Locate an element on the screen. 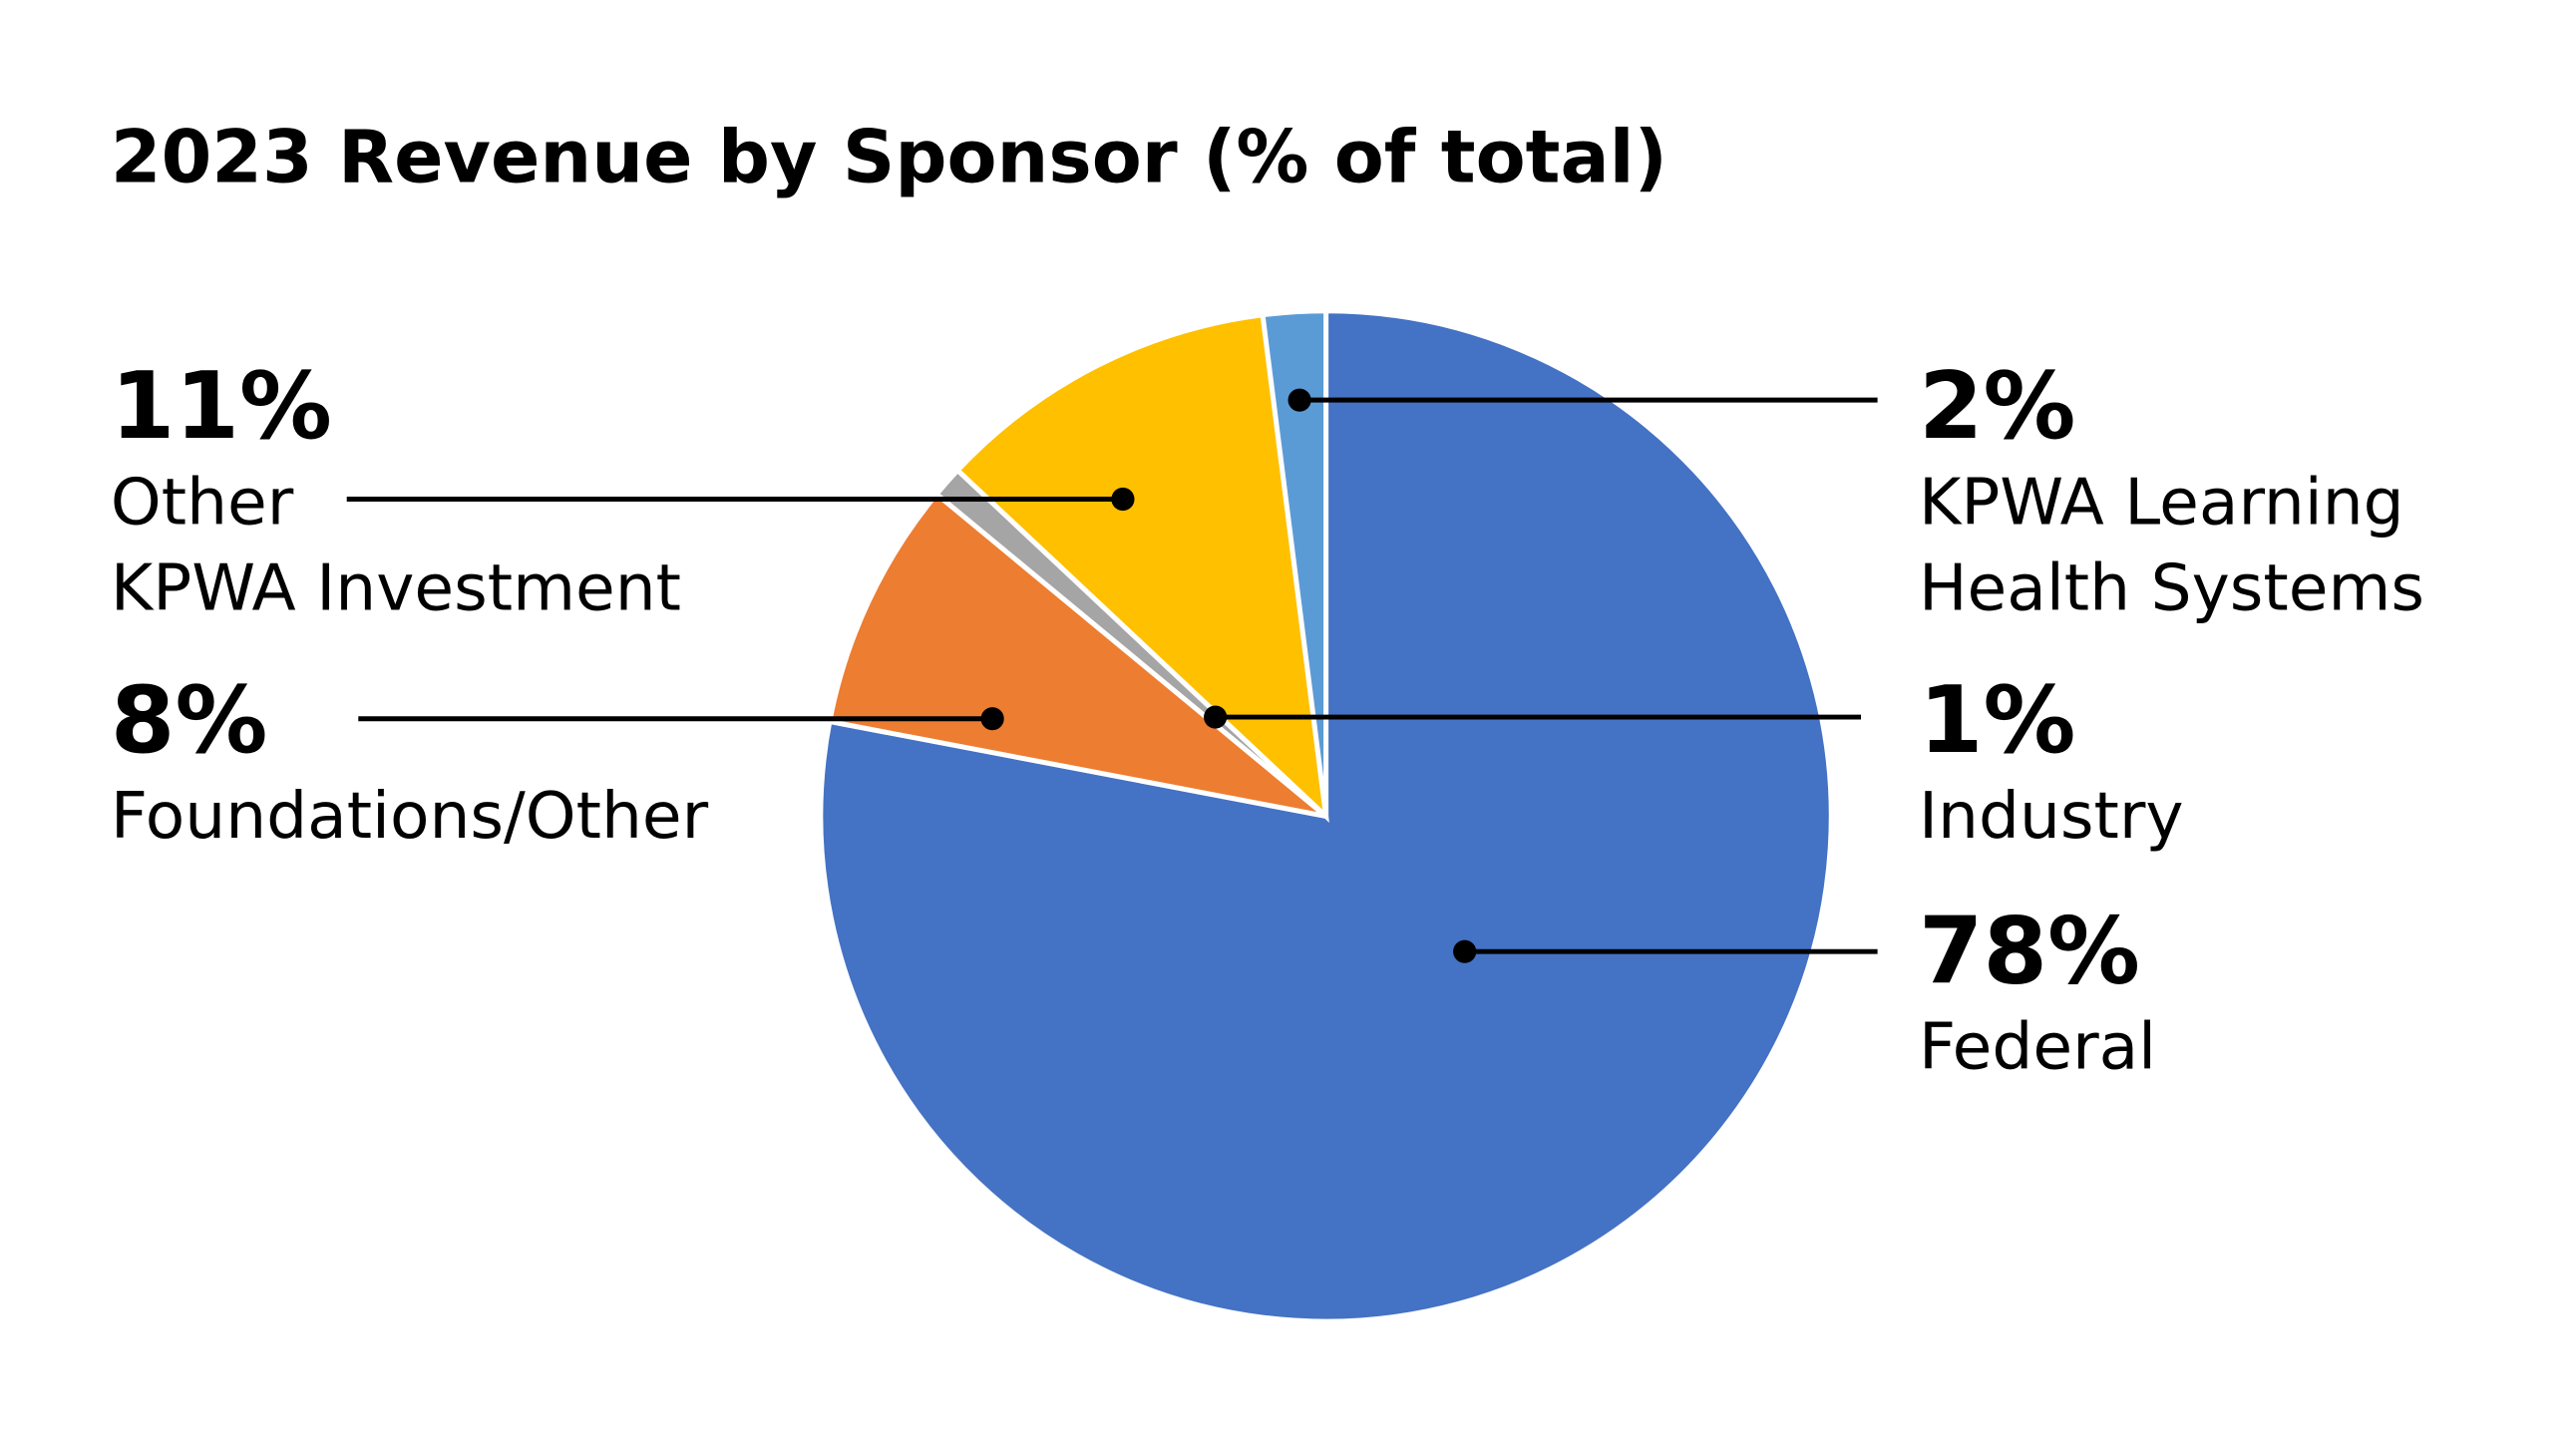 This screenshot has width=2576, height=1454. data-label: 11%Other KPWA Investment is located at coordinates (396, 490).